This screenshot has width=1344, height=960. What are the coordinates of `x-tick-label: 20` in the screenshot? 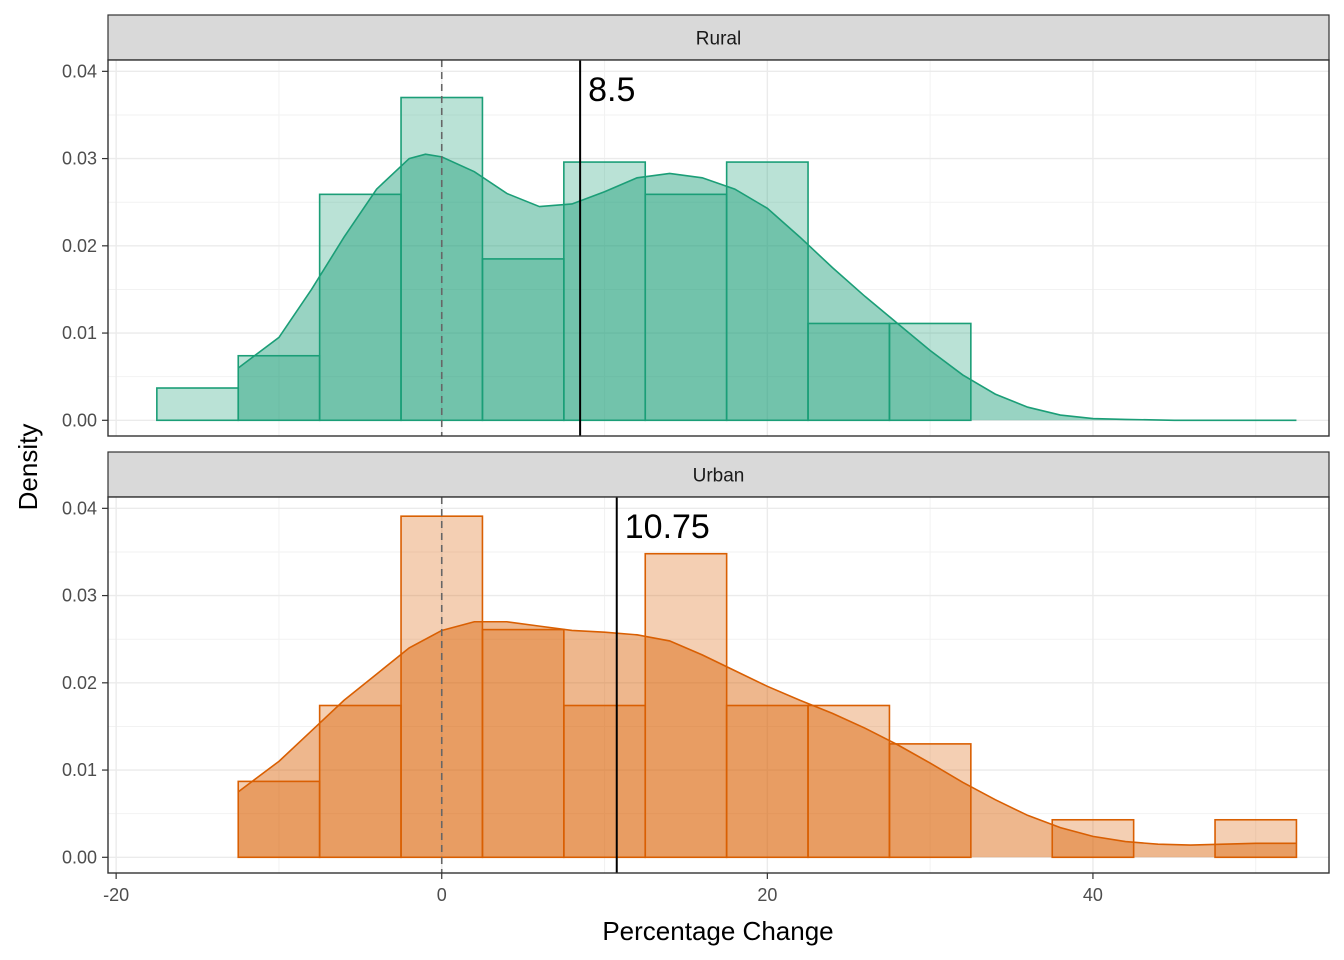 It's located at (767, 895).